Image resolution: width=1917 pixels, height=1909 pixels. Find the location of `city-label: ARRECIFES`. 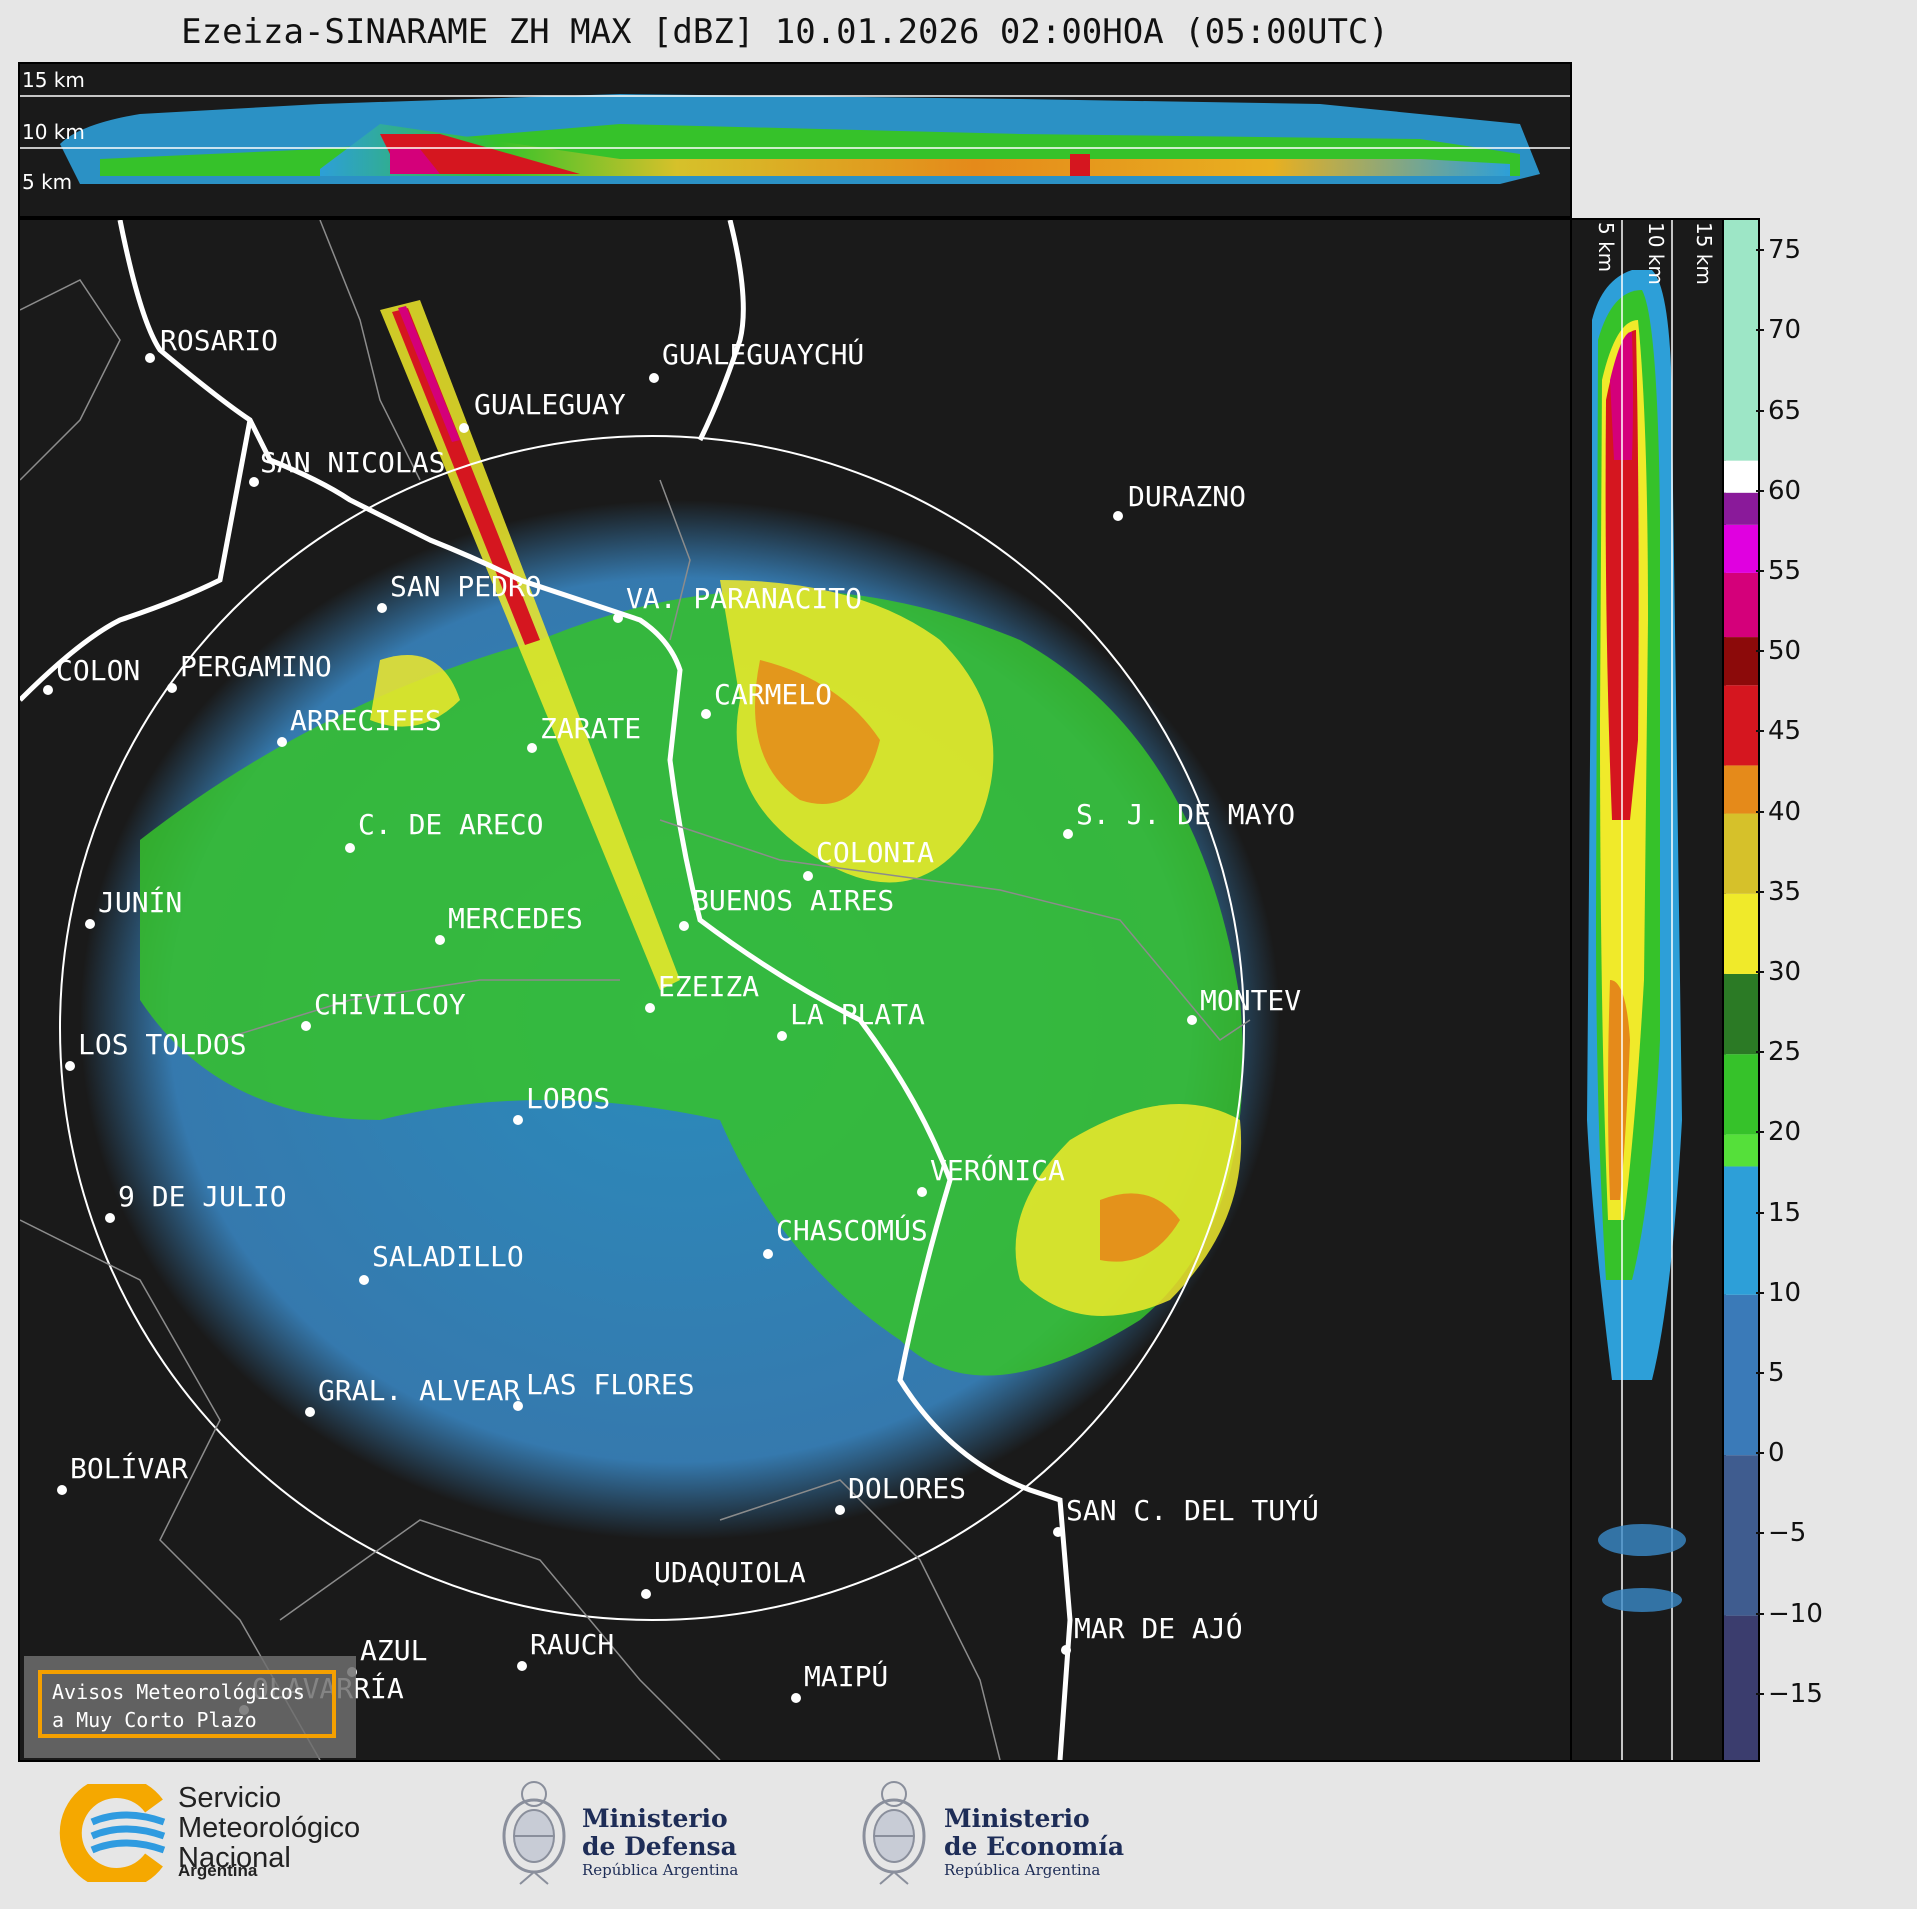

city-label: ARRECIFES is located at coordinates (366, 720).